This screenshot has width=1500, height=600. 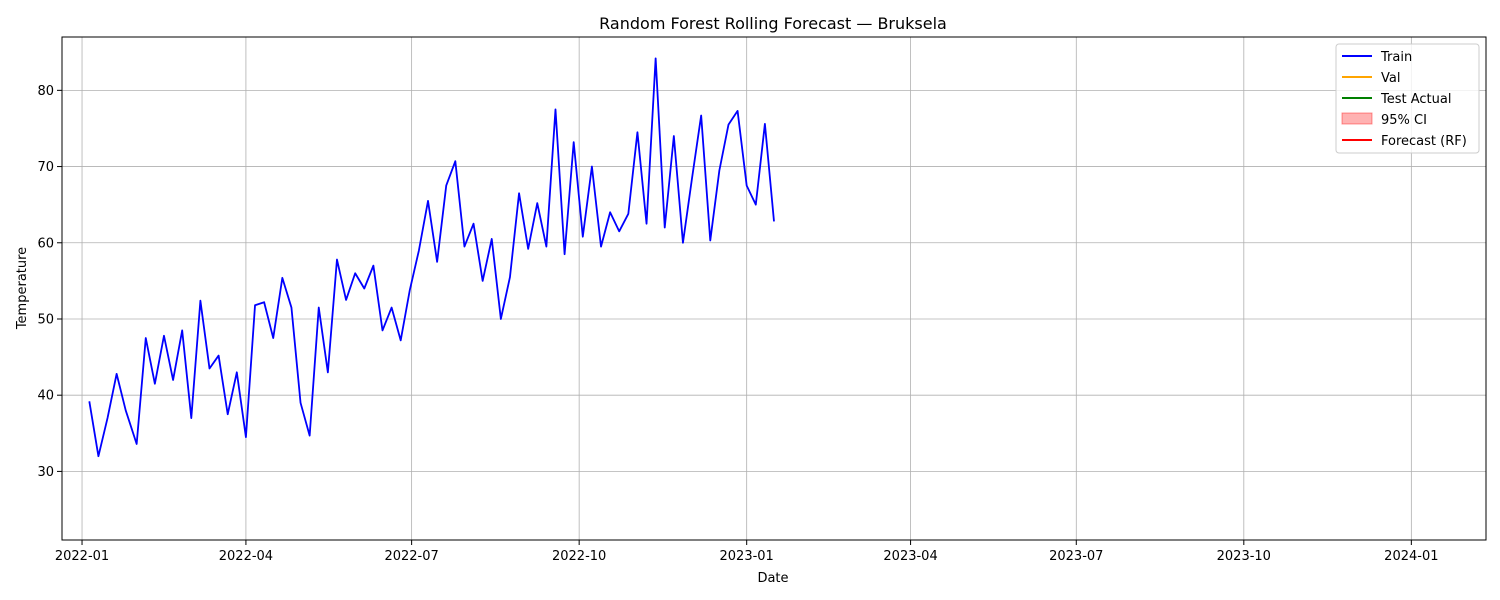 What do you see at coordinates (411, 556) in the screenshot?
I see `x-tick-label: 2022-07` at bounding box center [411, 556].